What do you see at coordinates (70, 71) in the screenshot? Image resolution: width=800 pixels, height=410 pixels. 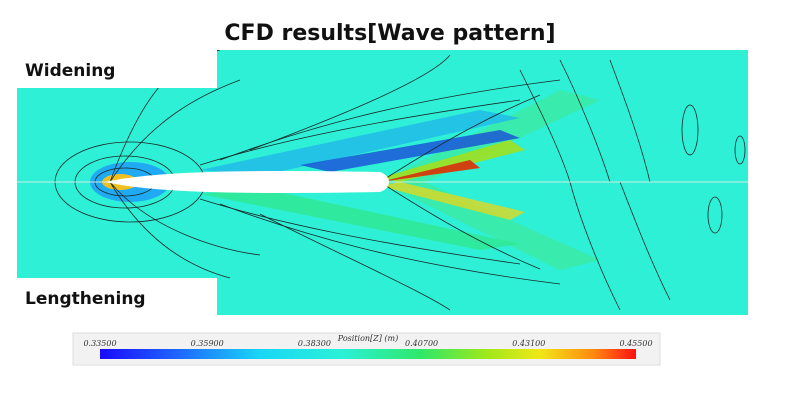 I see `top-label: Widening` at bounding box center [70, 71].